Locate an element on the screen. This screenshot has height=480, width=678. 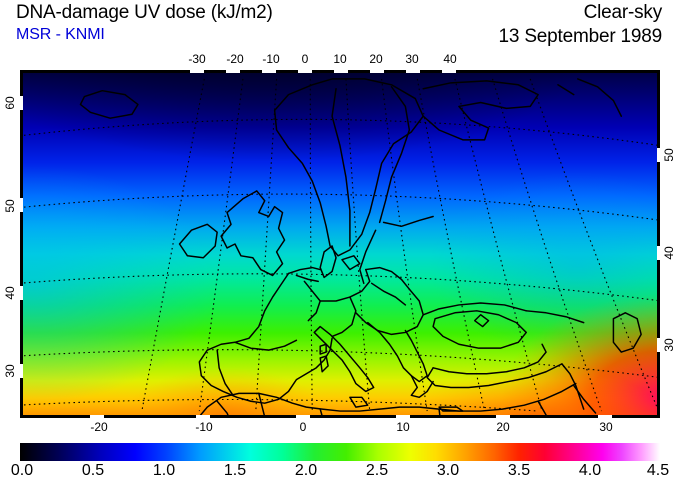
tick-top-2: -10 is located at coordinates (271, 59).